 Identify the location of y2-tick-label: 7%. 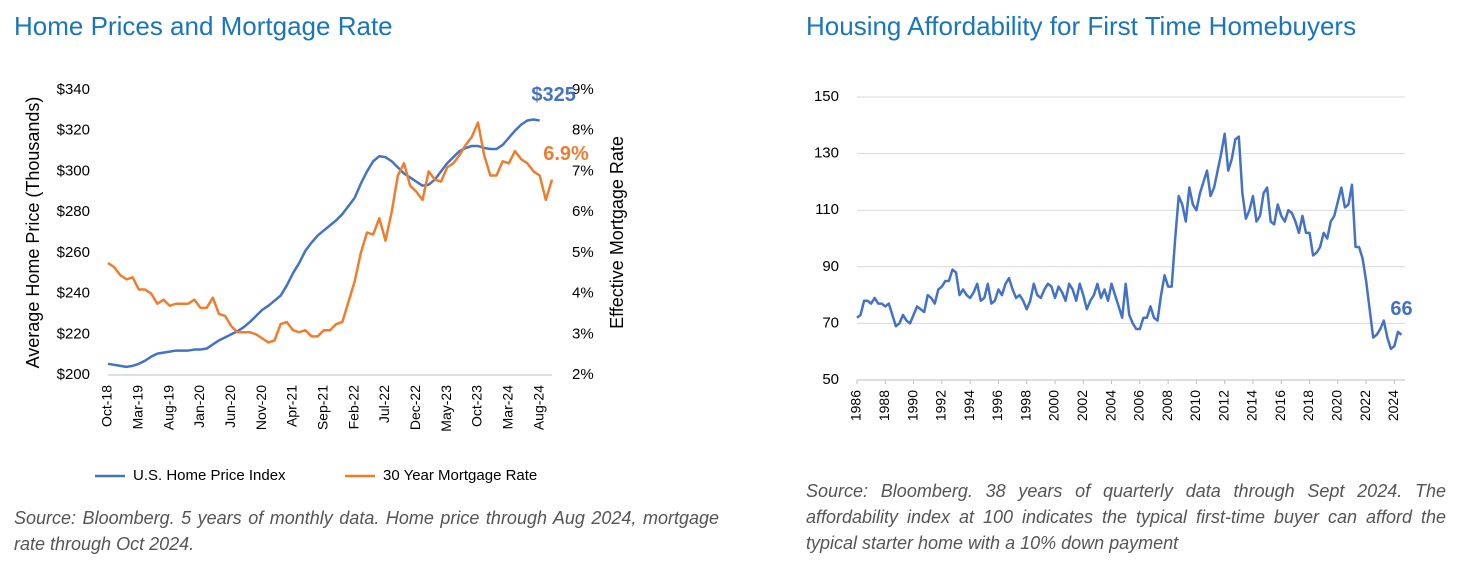
(583, 170).